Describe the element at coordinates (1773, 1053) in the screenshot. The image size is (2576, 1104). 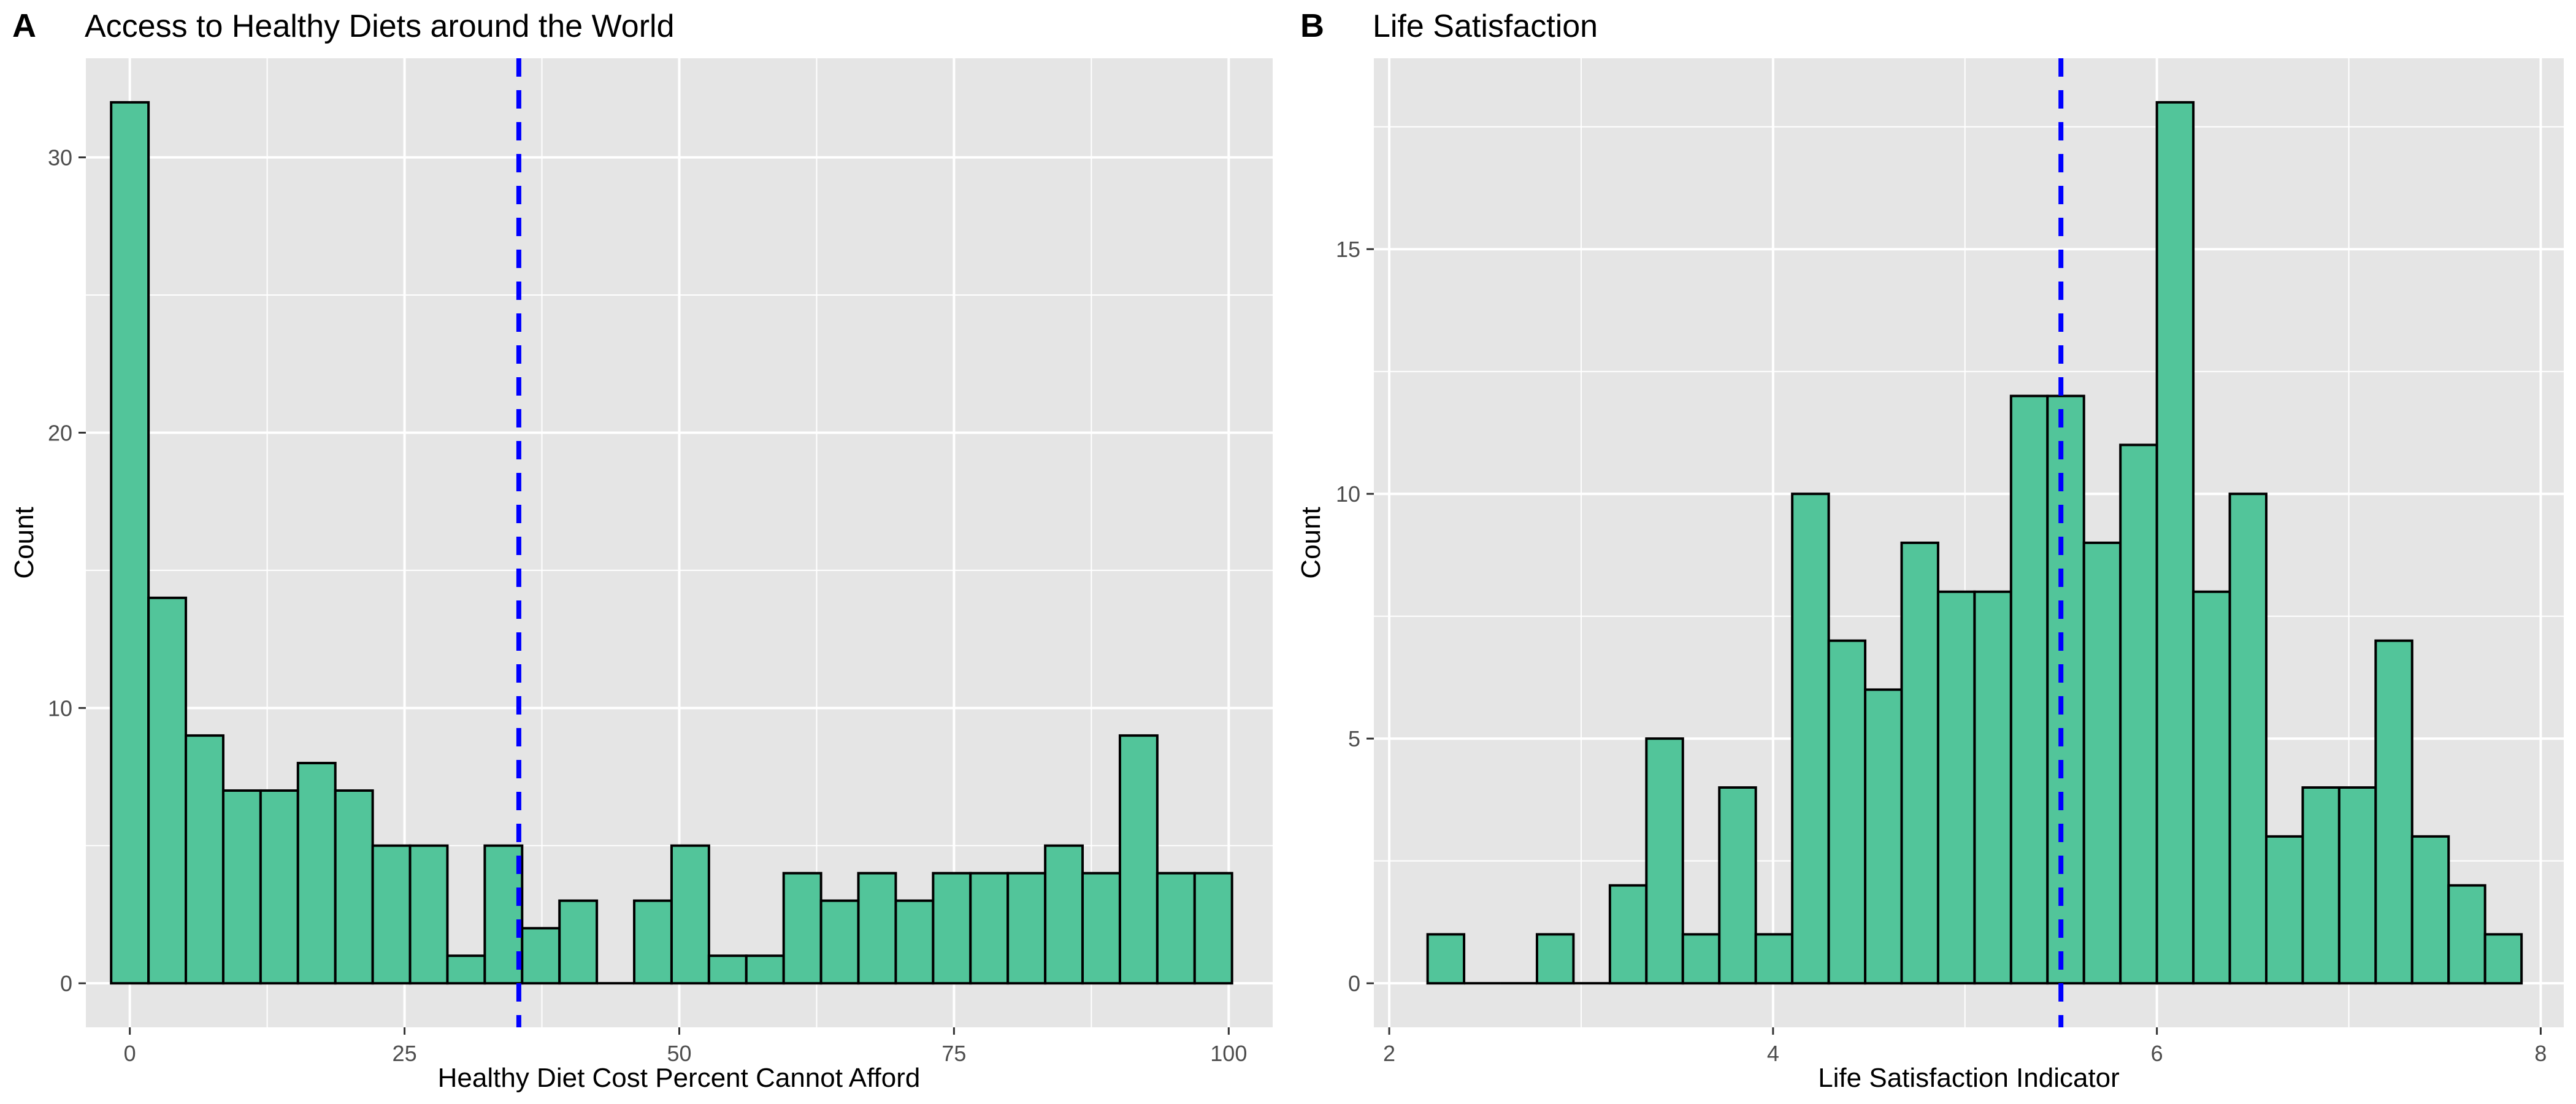
I see `panel-b-x-tick-label: 4` at that location.